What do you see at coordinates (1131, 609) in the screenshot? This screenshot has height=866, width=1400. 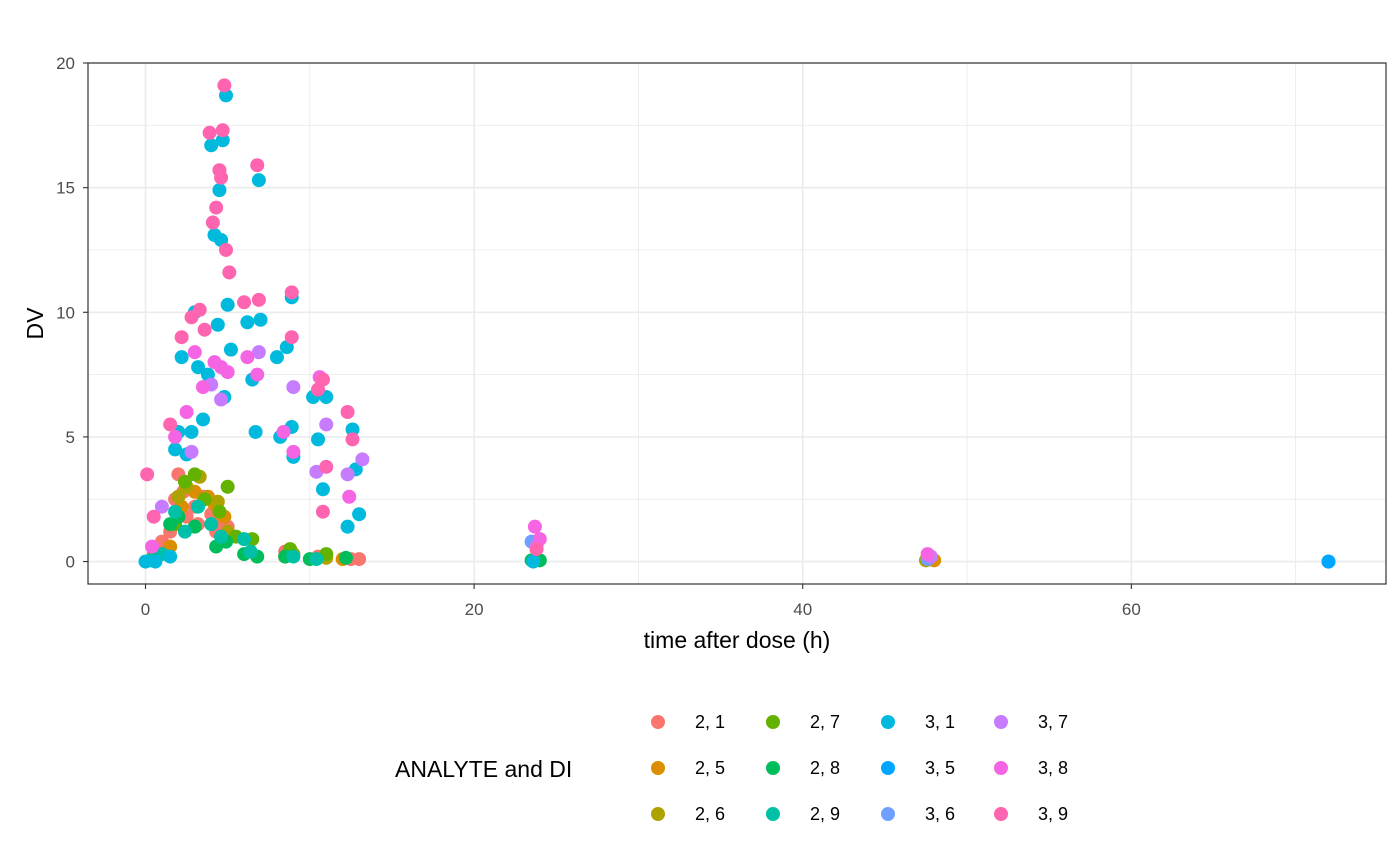 I see `x-tick-label: 60` at bounding box center [1131, 609].